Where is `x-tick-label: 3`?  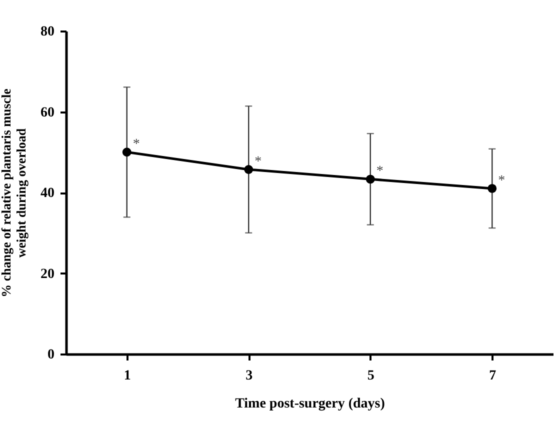 x-tick-label: 3 is located at coordinates (249, 376).